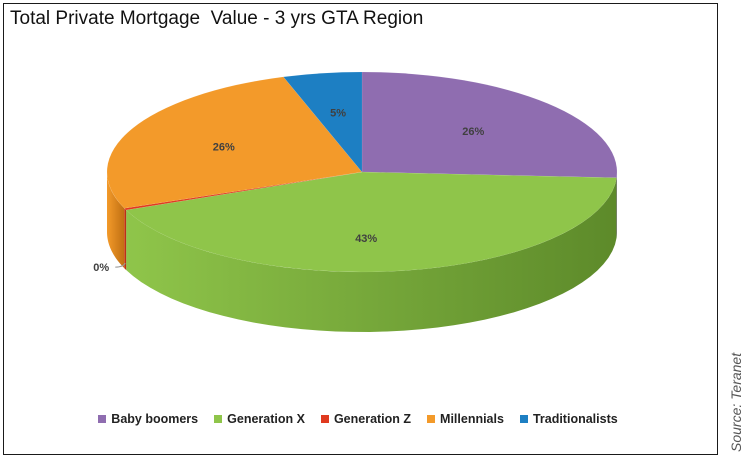  Describe the element at coordinates (266, 419) in the screenshot. I see `legend-label: Generation X` at that location.